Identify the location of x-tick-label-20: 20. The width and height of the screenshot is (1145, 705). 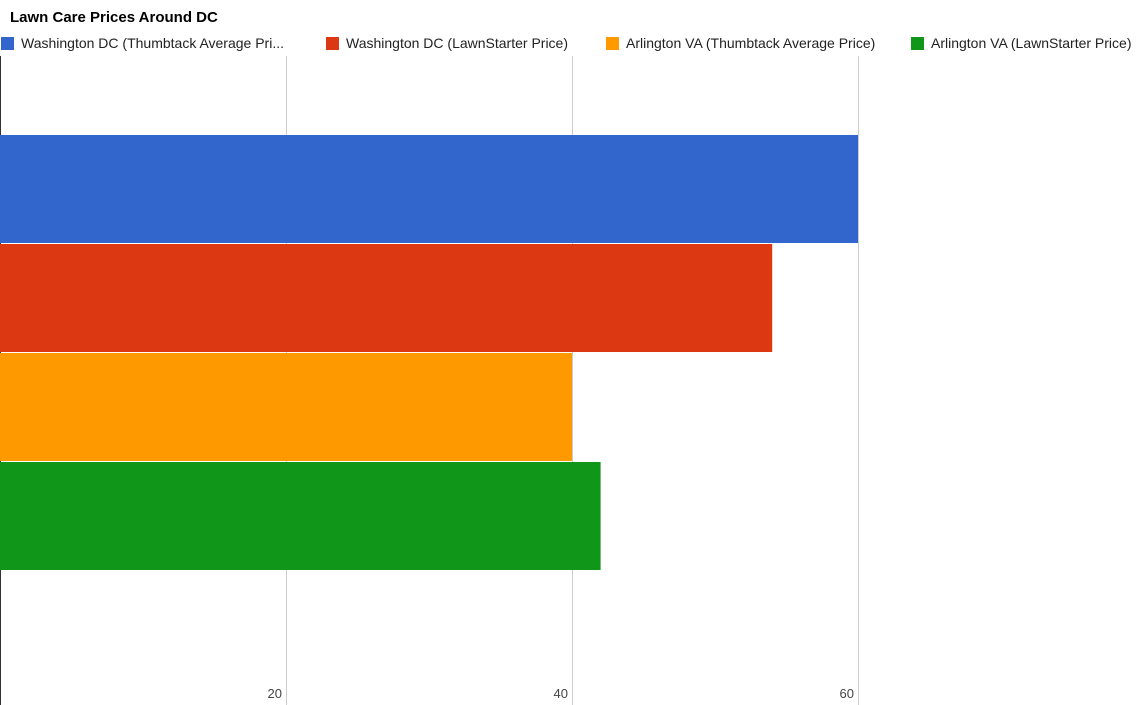
(275, 693).